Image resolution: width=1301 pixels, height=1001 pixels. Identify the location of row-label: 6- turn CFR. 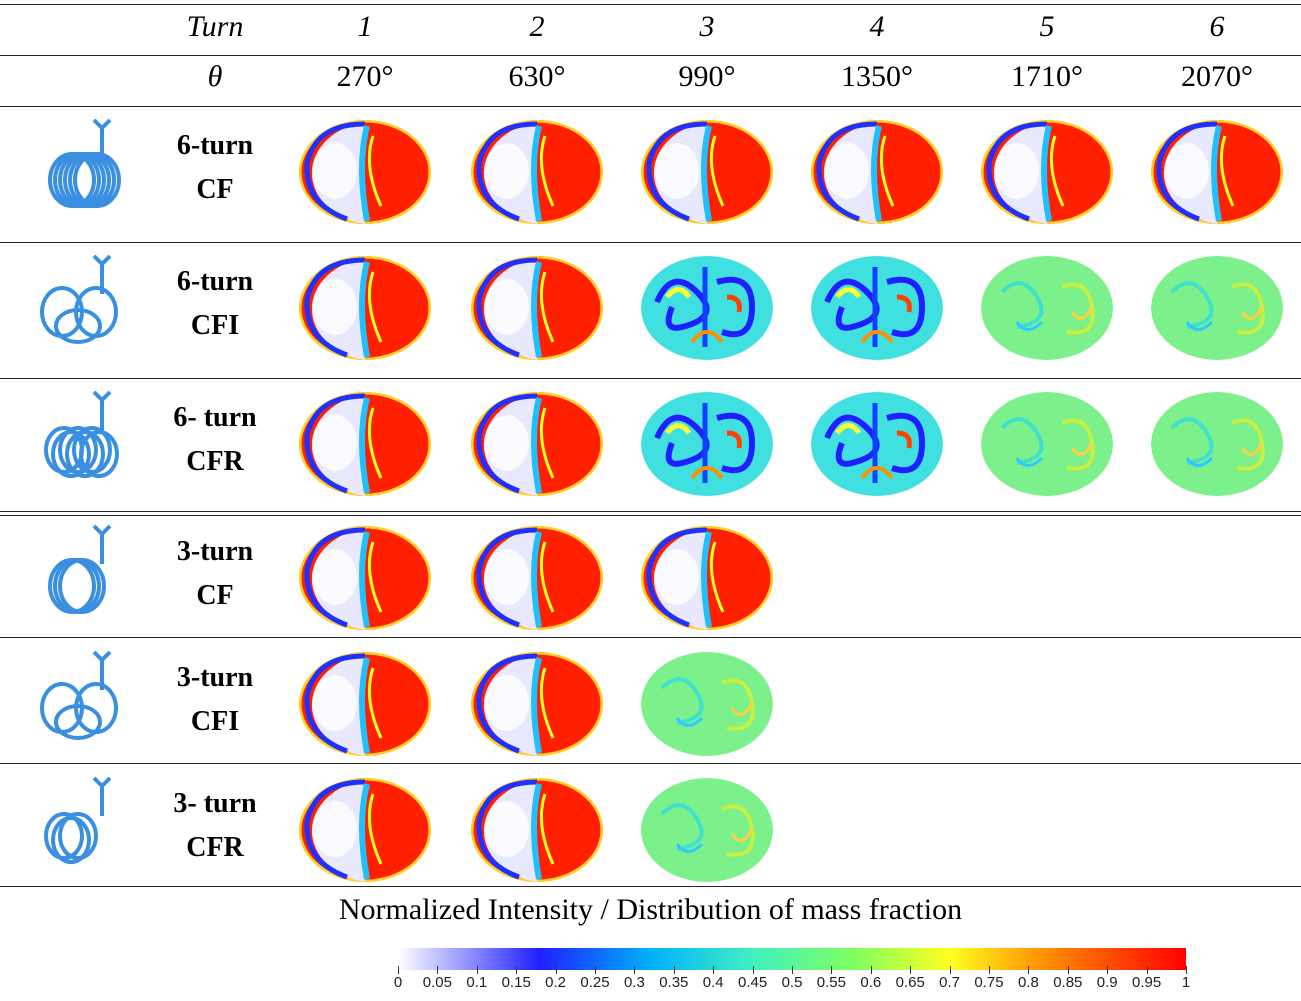
(215, 440).